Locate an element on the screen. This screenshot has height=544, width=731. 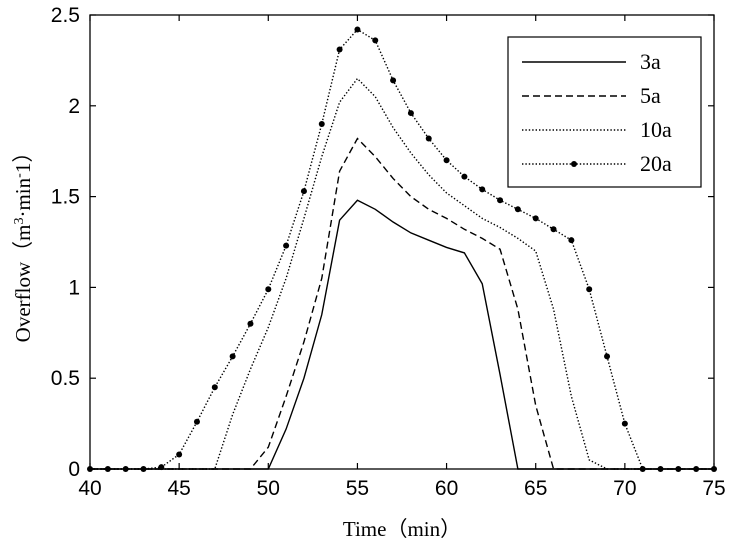
y-label-prefix: Overflow（m is located at coordinates (23, 284).